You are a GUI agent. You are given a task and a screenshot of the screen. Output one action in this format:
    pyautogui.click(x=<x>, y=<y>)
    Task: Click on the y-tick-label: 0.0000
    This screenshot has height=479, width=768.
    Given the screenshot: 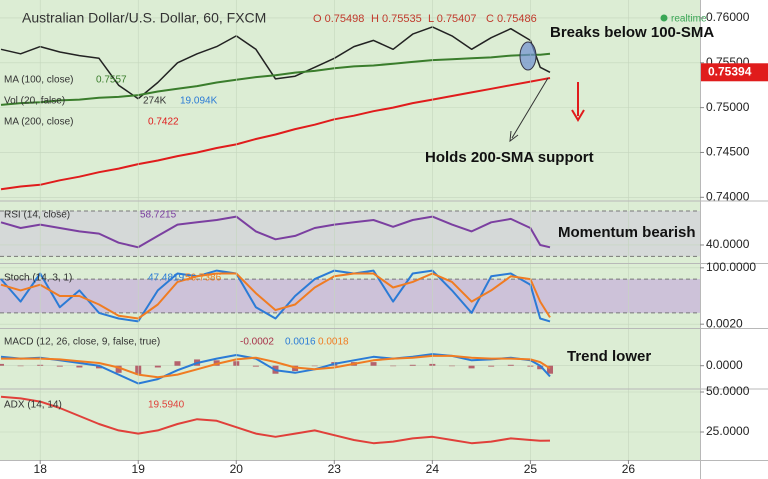 What is the action you would take?
    pyautogui.click(x=724, y=365)
    